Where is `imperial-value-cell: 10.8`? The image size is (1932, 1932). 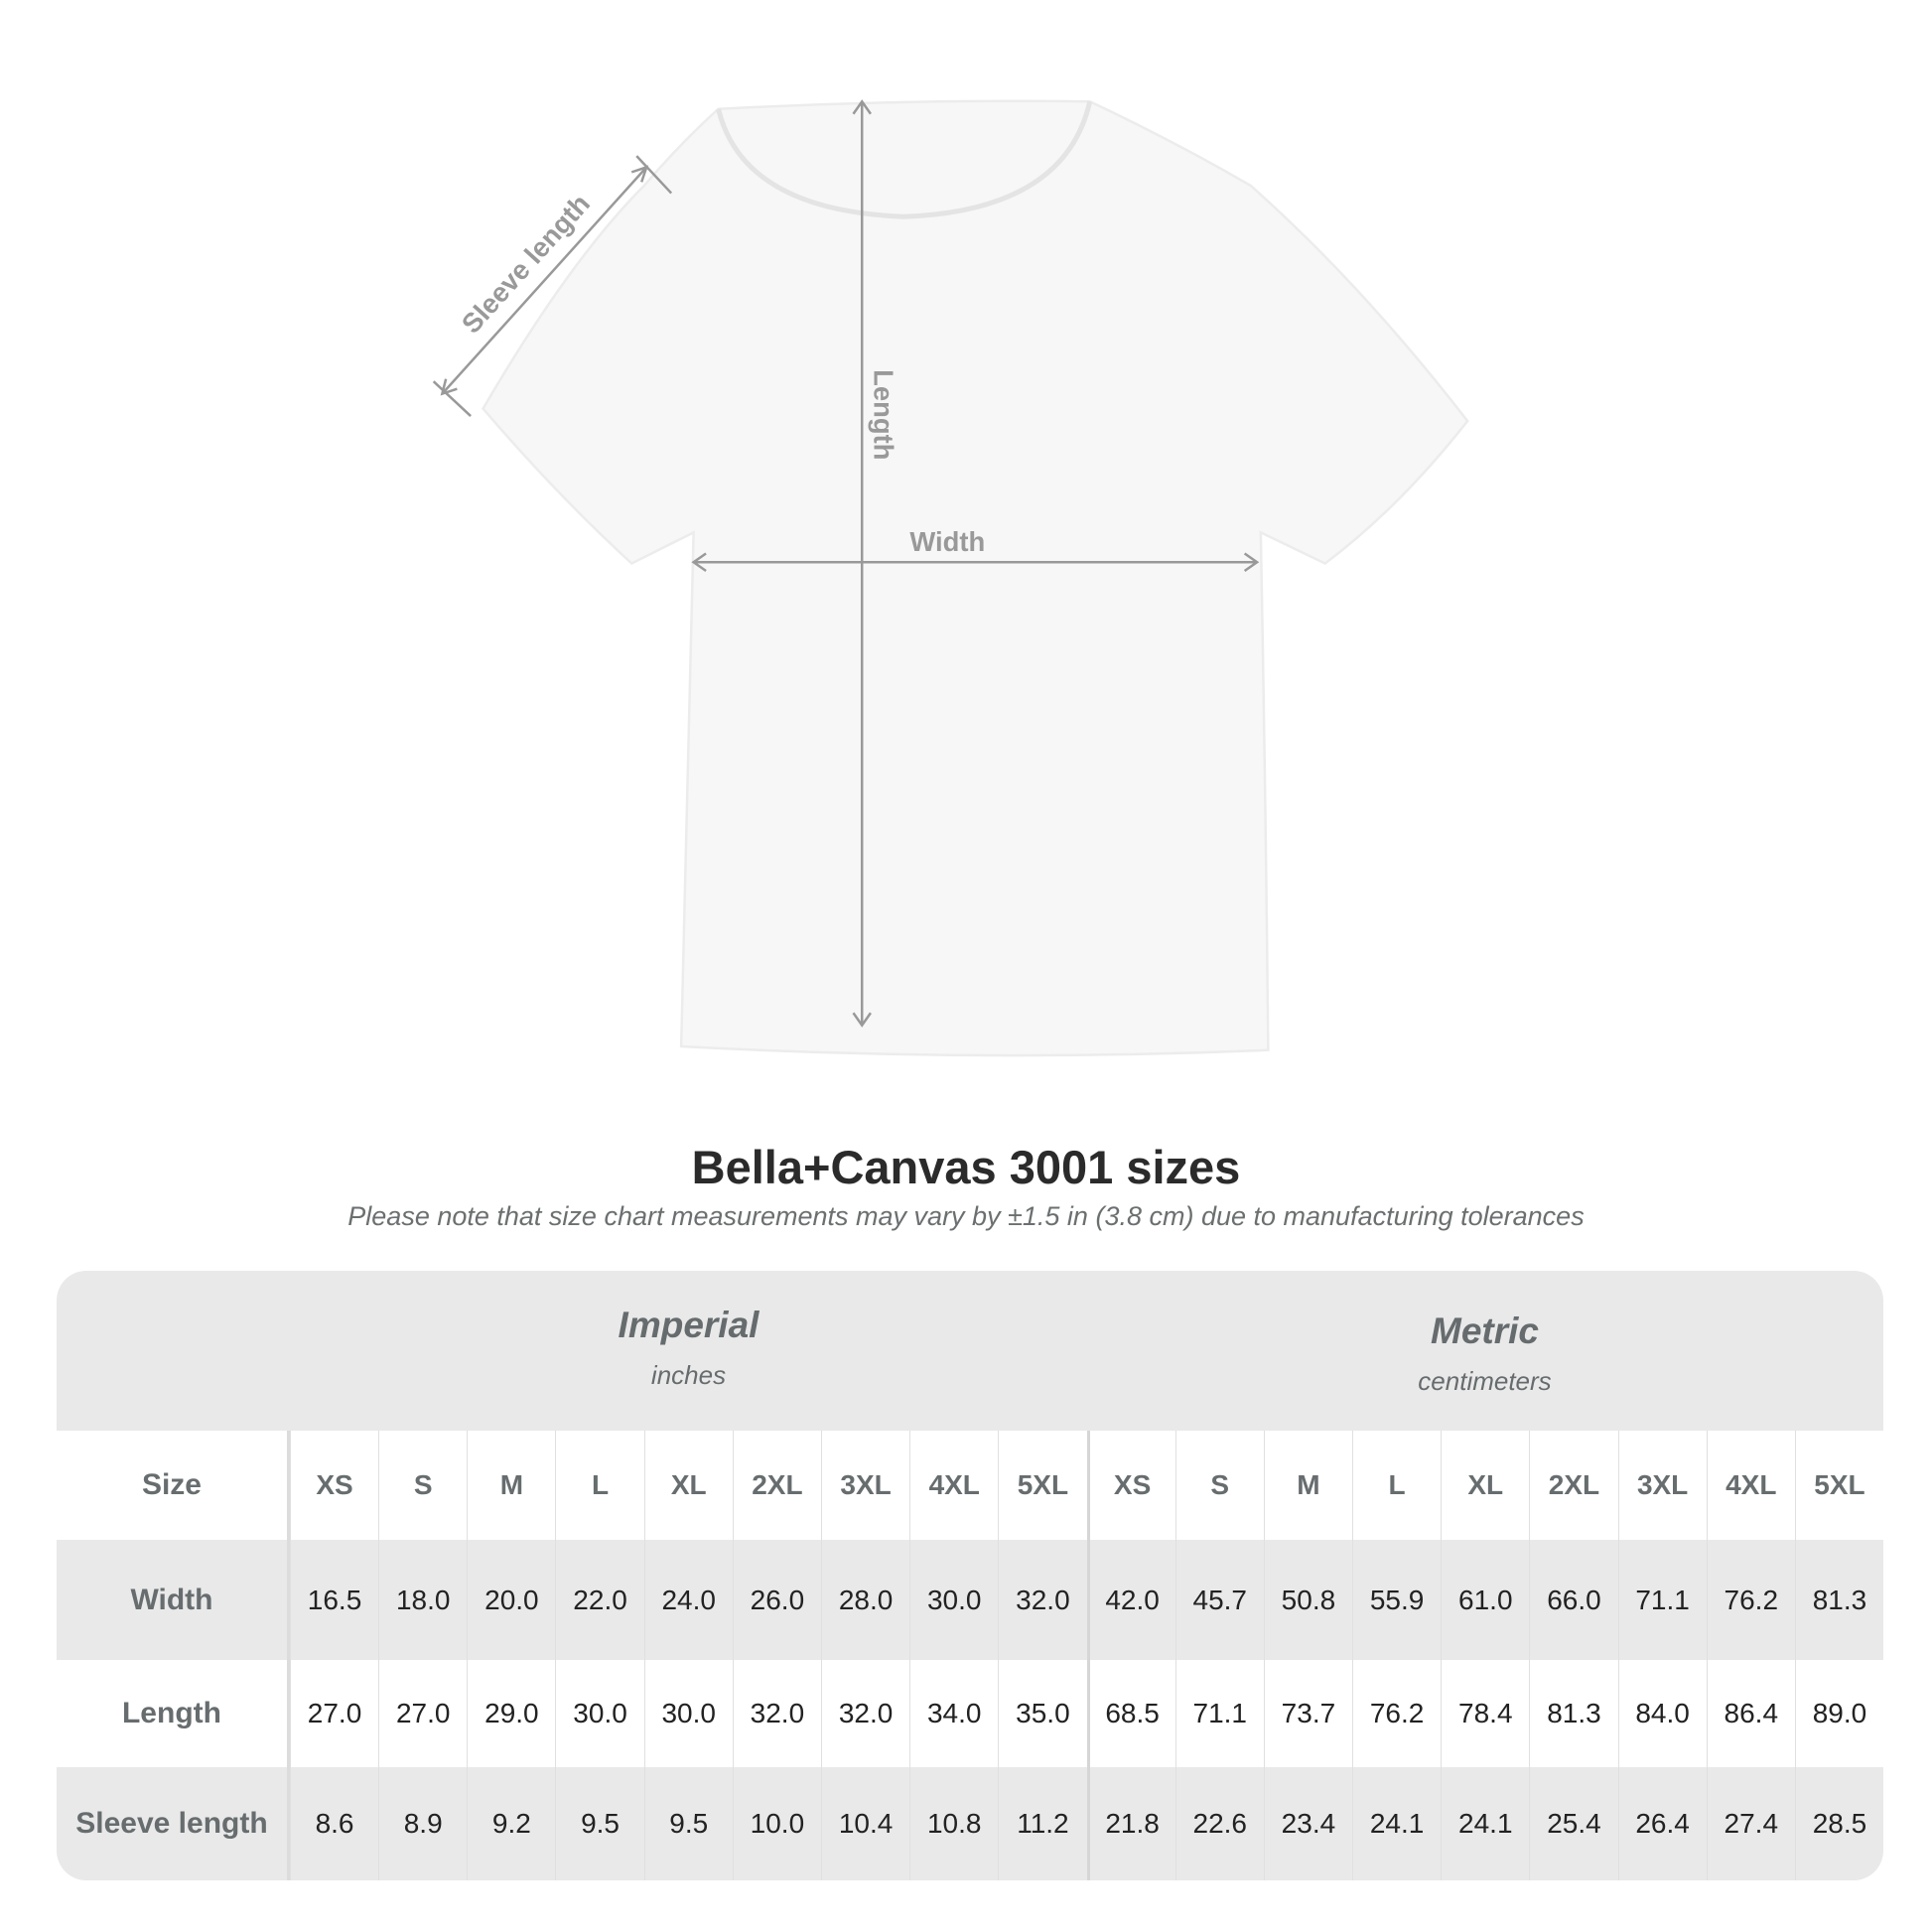 imperial-value-cell: 10.8 is located at coordinates (954, 1823).